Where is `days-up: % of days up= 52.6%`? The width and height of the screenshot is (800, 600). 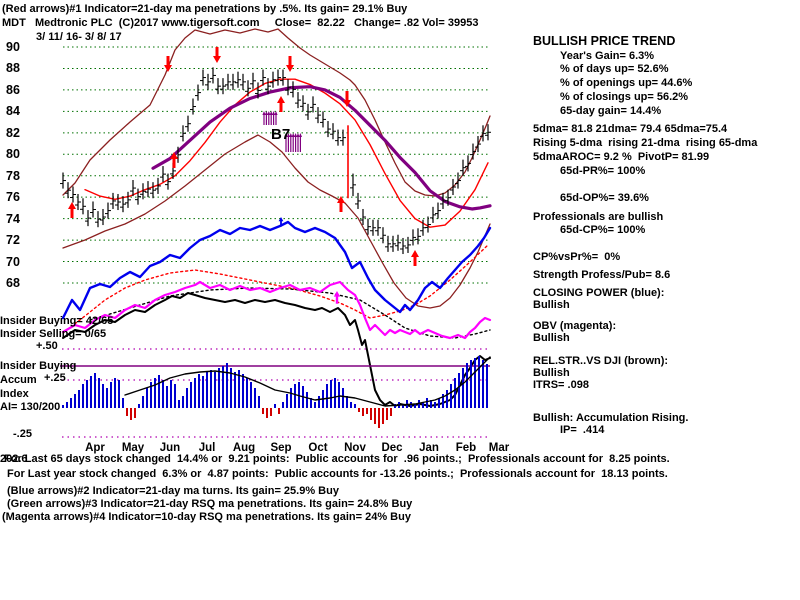
days-up: % of days up= 52.6% is located at coordinates (614, 69).